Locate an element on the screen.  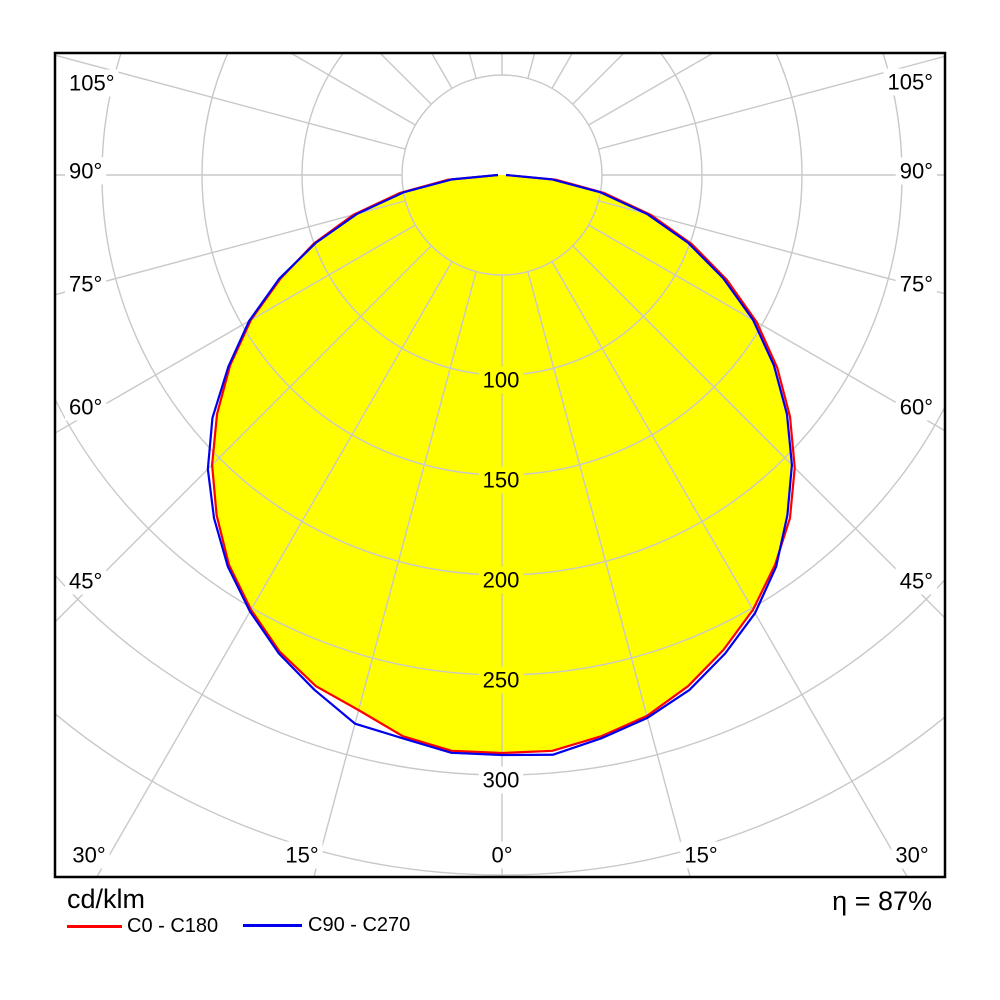
radial-axis-label: 200 is located at coordinates (501, 580).